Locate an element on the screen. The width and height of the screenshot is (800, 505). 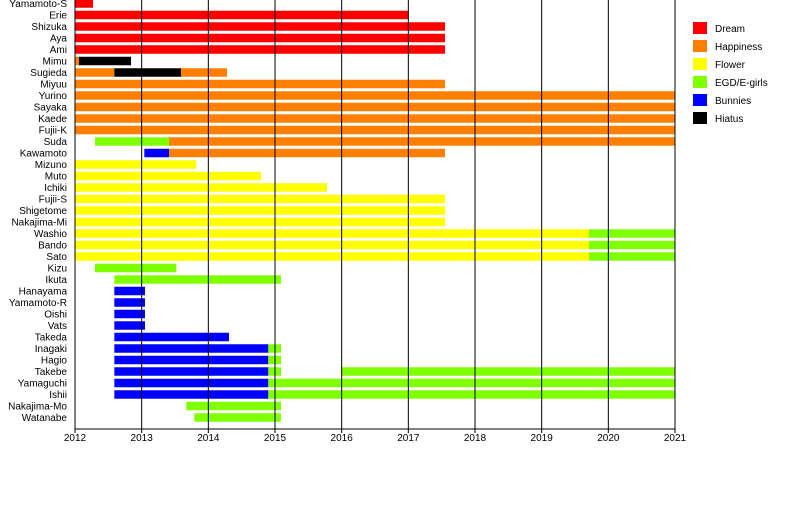
row-label: Ami is located at coordinates (58, 50).